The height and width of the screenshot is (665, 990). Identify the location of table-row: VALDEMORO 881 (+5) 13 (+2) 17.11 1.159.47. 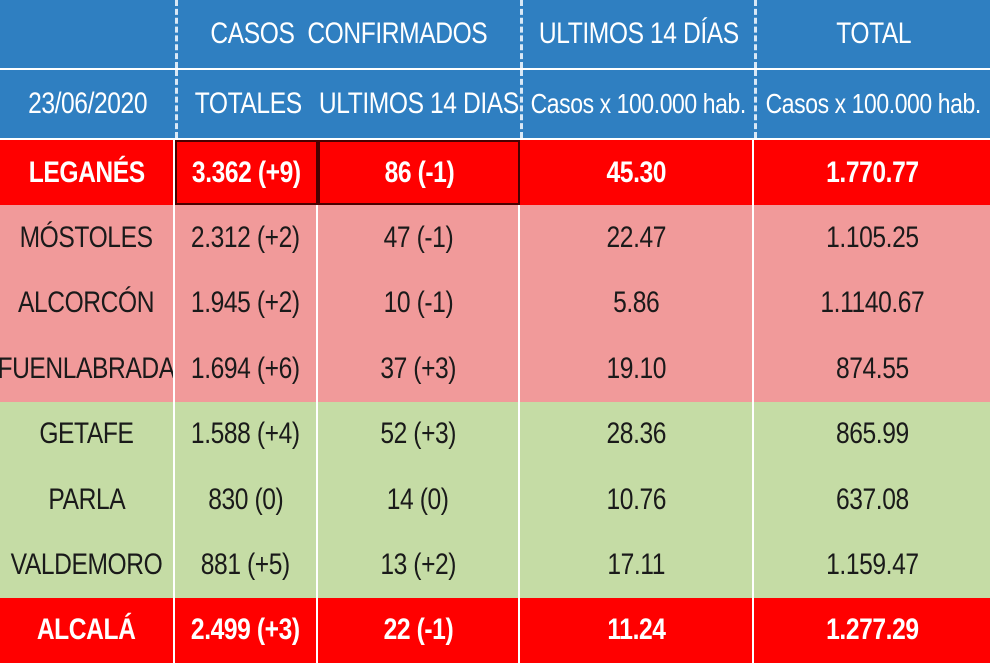
(495, 566).